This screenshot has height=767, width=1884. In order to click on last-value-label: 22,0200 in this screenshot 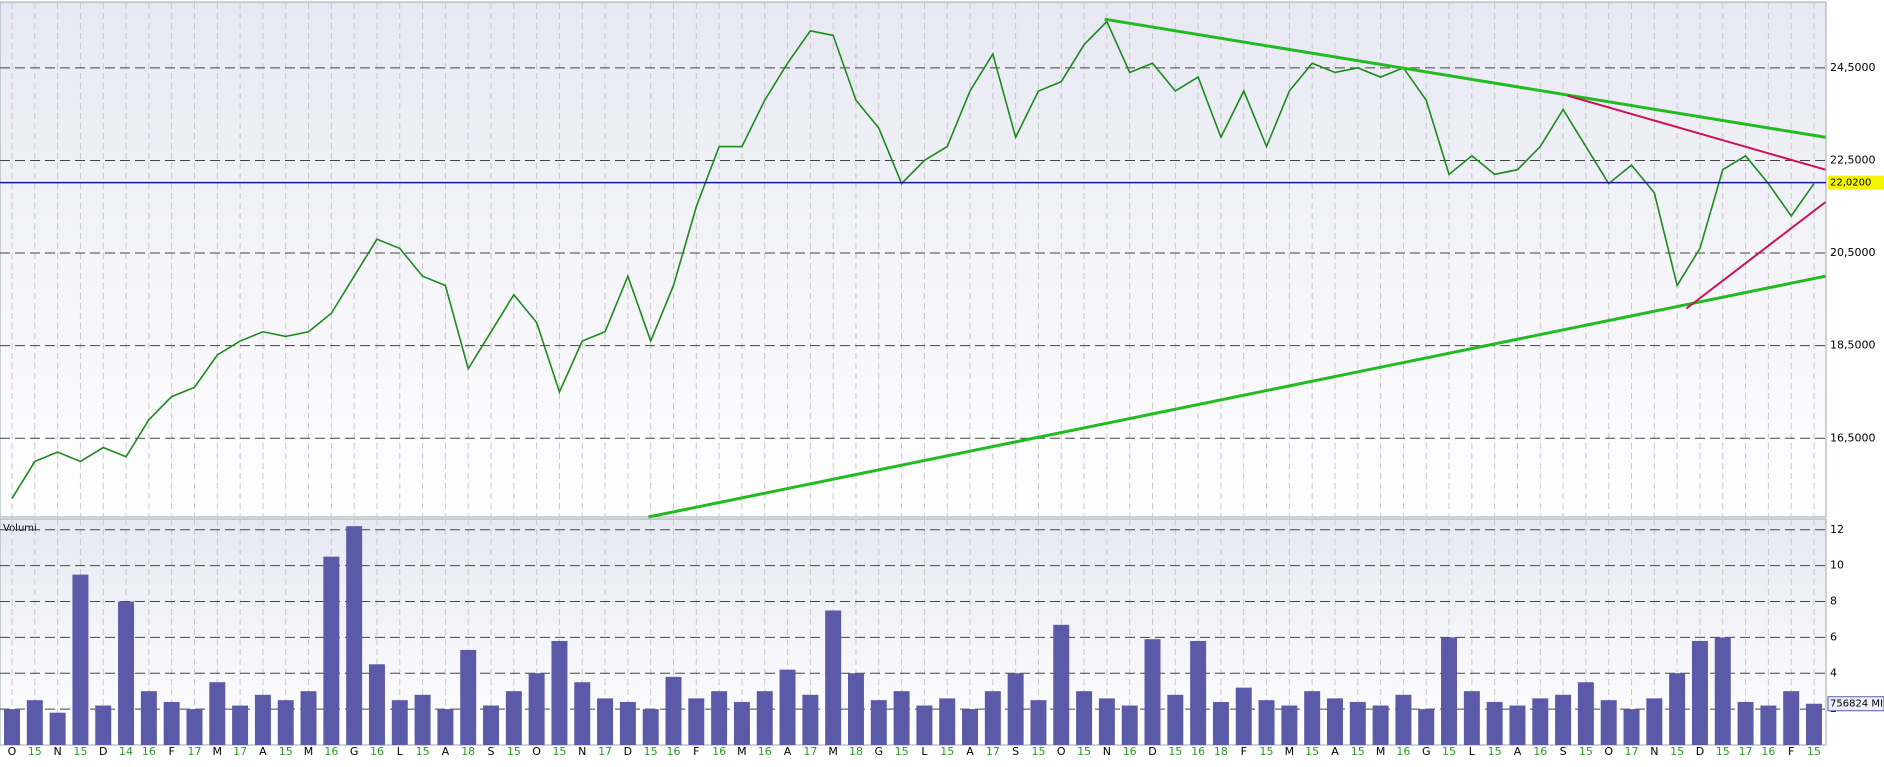, I will do `click(1850, 183)`.